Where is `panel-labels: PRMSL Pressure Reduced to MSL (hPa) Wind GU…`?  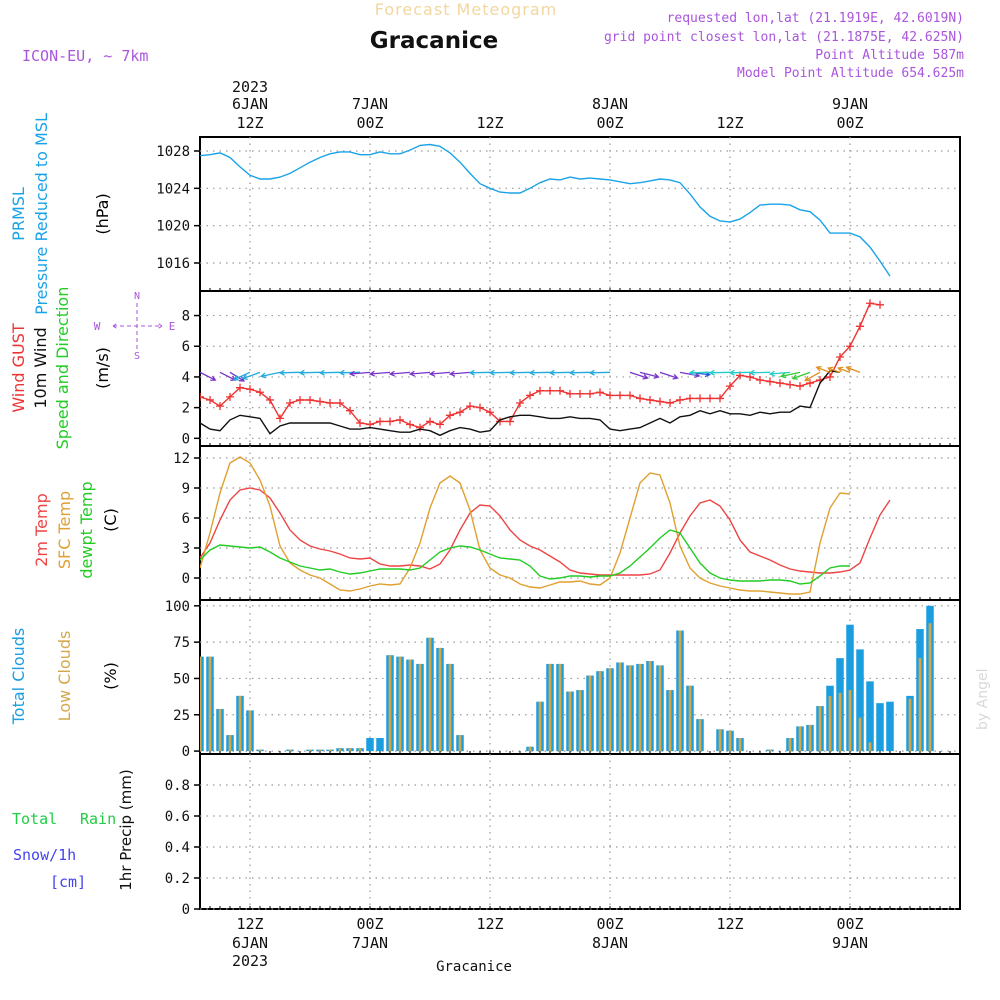 panel-labels: PRMSL Pressure Reduced to MSL (hPa) Wind GU… is located at coordinates (92, 502).